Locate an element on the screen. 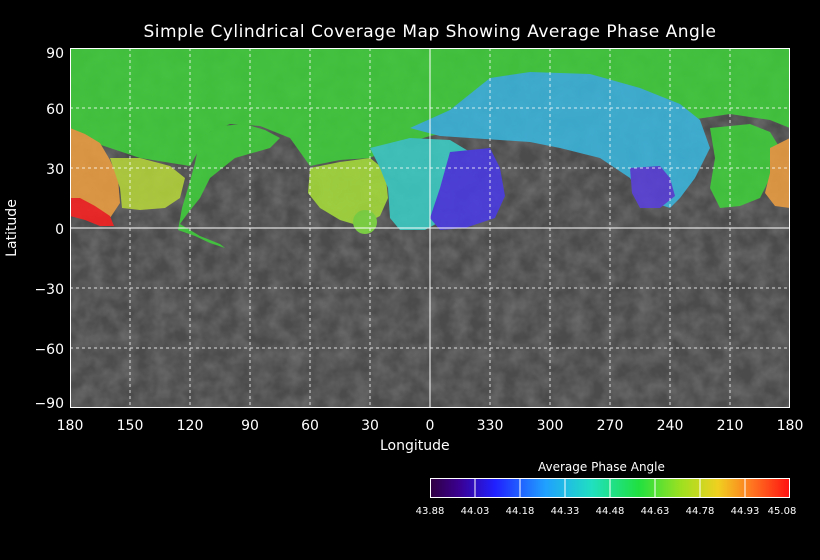  lon-tick: 90 is located at coordinates (250, 426).